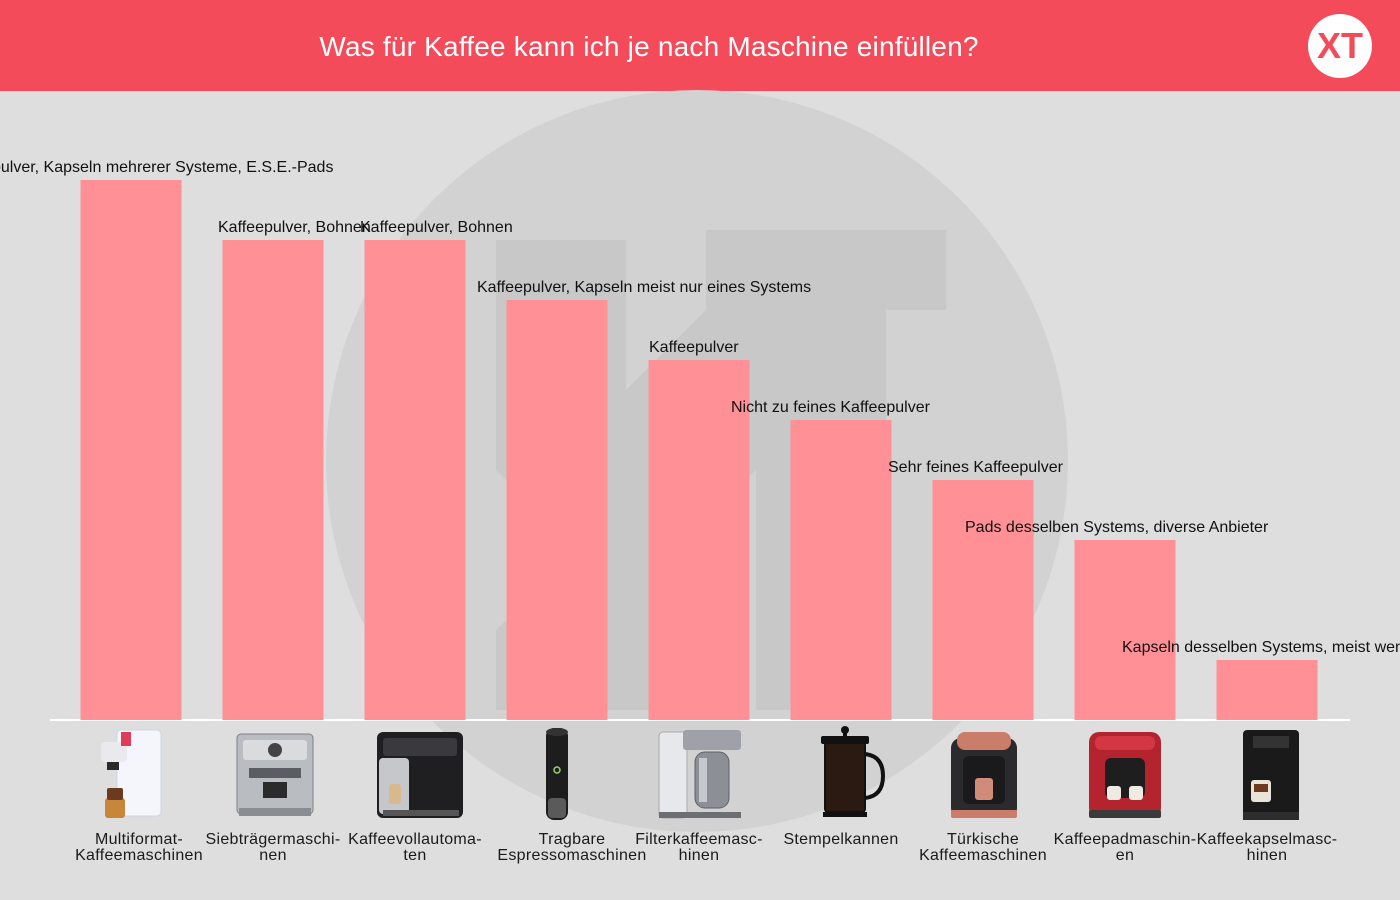 The height and width of the screenshot is (900, 1400). What do you see at coordinates (1117, 527) in the screenshot?
I see `data-label: Pads desselben Systems, diverse Anbieter` at bounding box center [1117, 527].